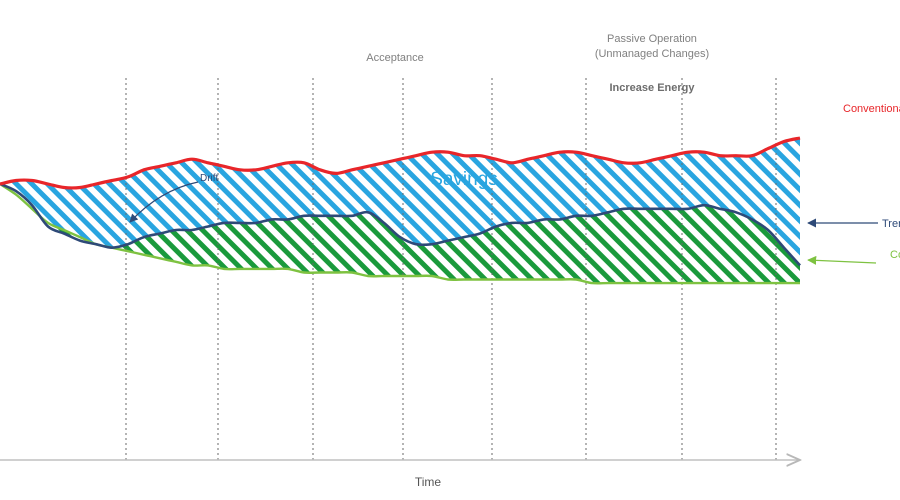  I want to click on x-axis-label: Time, so click(428, 482).